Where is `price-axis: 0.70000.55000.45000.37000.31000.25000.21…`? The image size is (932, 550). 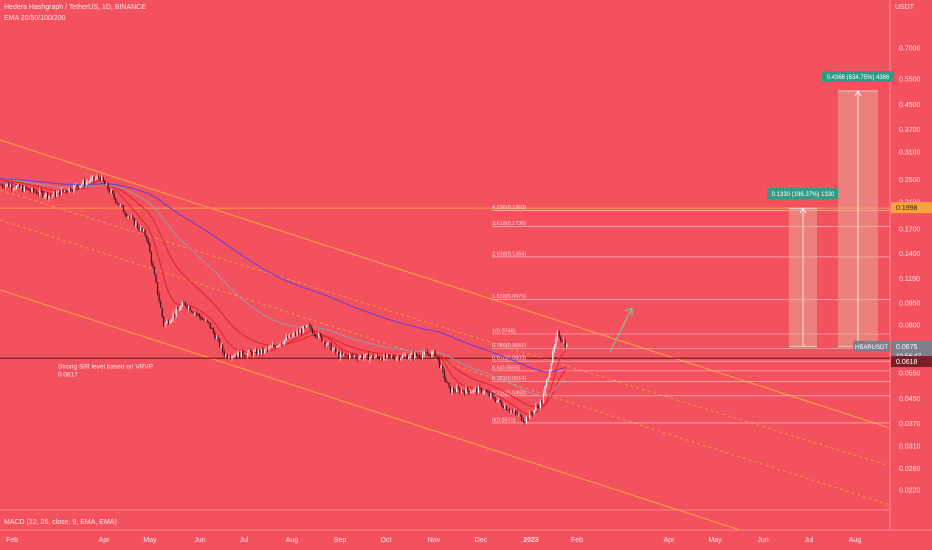
price-axis: 0.70000.55000.45000.37000.31000.25000.21… is located at coordinates (910, 270).